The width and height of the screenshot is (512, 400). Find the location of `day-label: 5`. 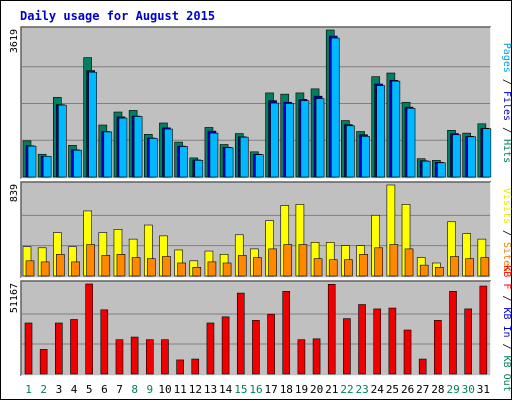

day-label: 5 is located at coordinates (89, 389).